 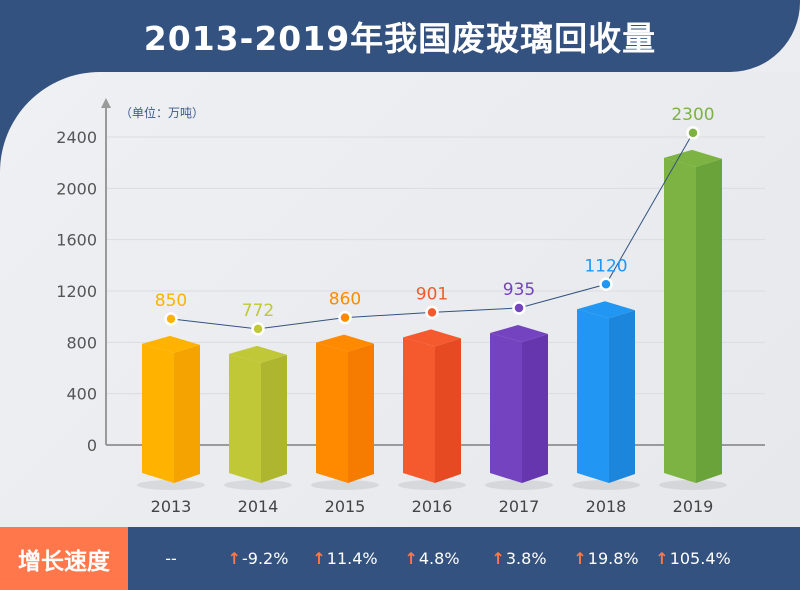 What do you see at coordinates (171, 301) in the screenshot?
I see `data-label: 850` at bounding box center [171, 301].